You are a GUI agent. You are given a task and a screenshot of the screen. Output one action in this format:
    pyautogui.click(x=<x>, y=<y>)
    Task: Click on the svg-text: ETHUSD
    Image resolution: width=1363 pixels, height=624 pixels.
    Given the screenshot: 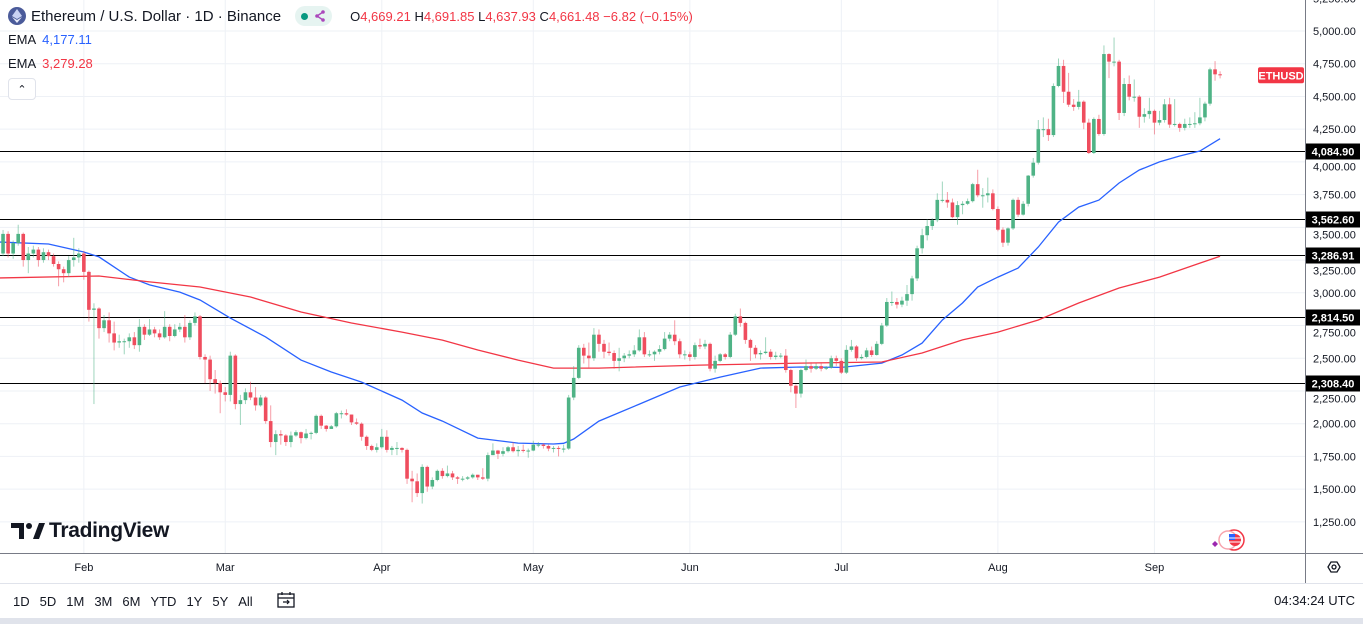 What is the action you would take?
    pyautogui.click(x=1280, y=76)
    